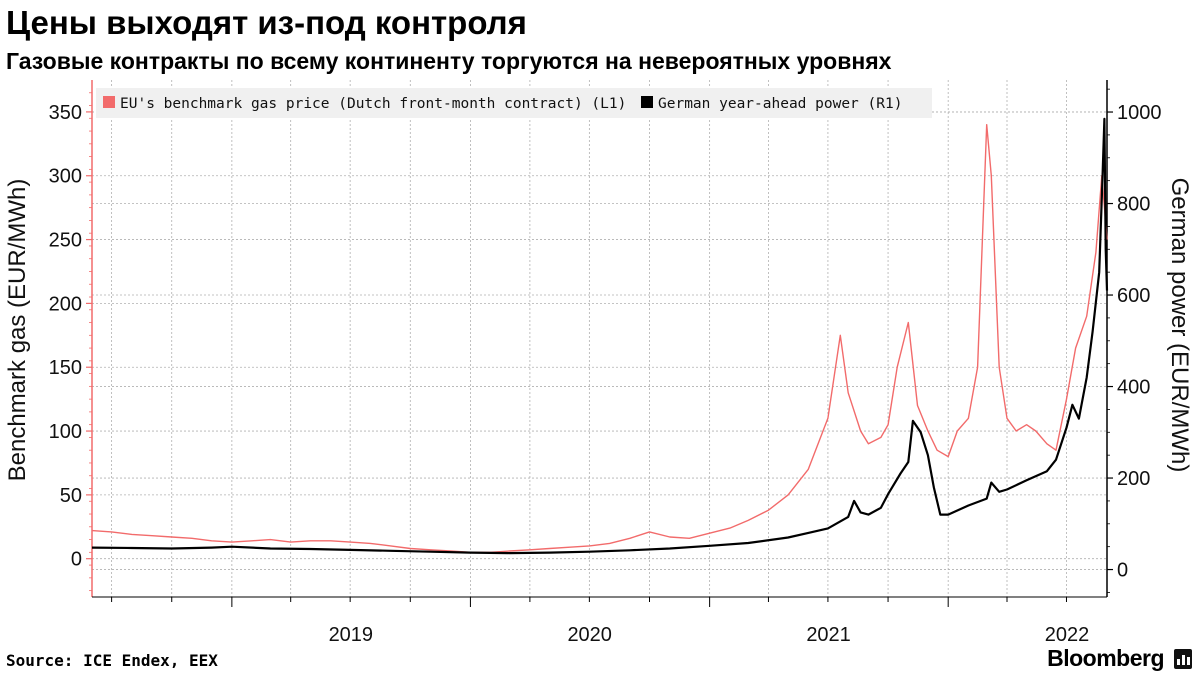 The image size is (1200, 675). Describe the element at coordinates (65, 368) in the screenshot. I see `tick-label-left: 150` at that location.